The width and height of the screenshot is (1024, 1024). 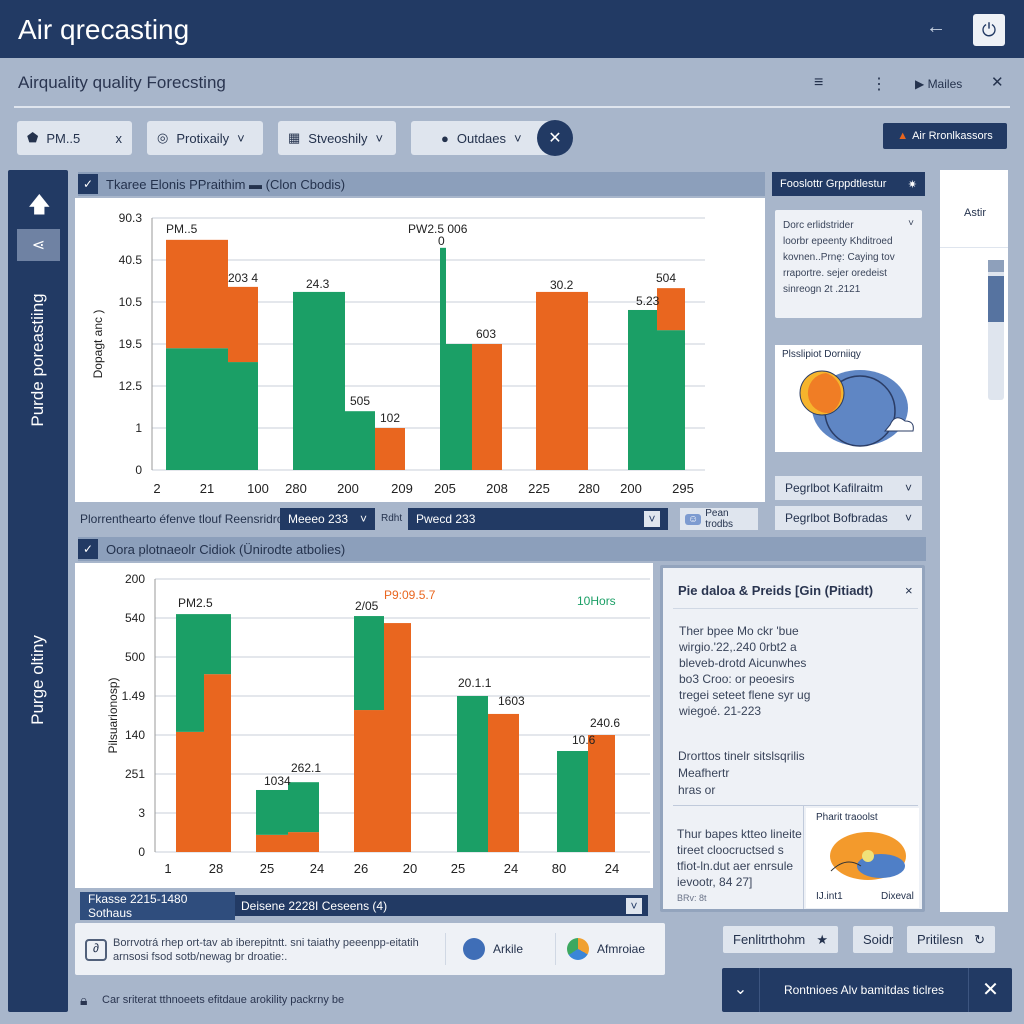 I want to click on arkile-link: Arkile, so click(x=493, y=949).